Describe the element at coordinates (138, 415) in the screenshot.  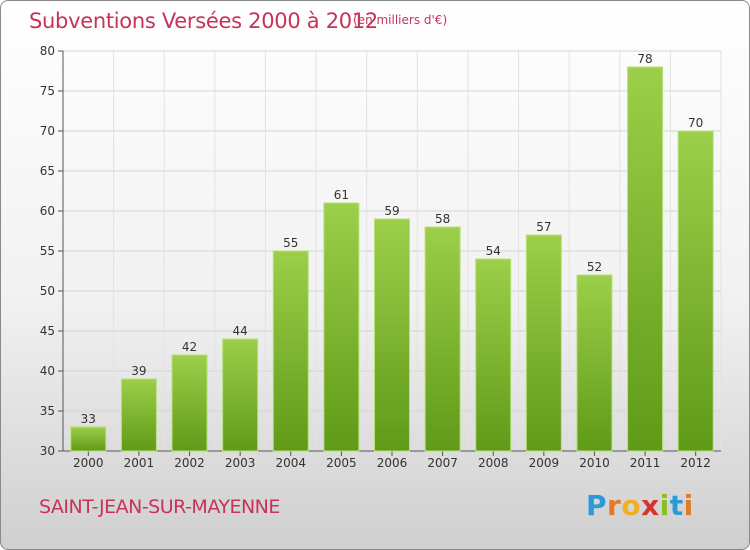
I see `bar-2001` at that location.